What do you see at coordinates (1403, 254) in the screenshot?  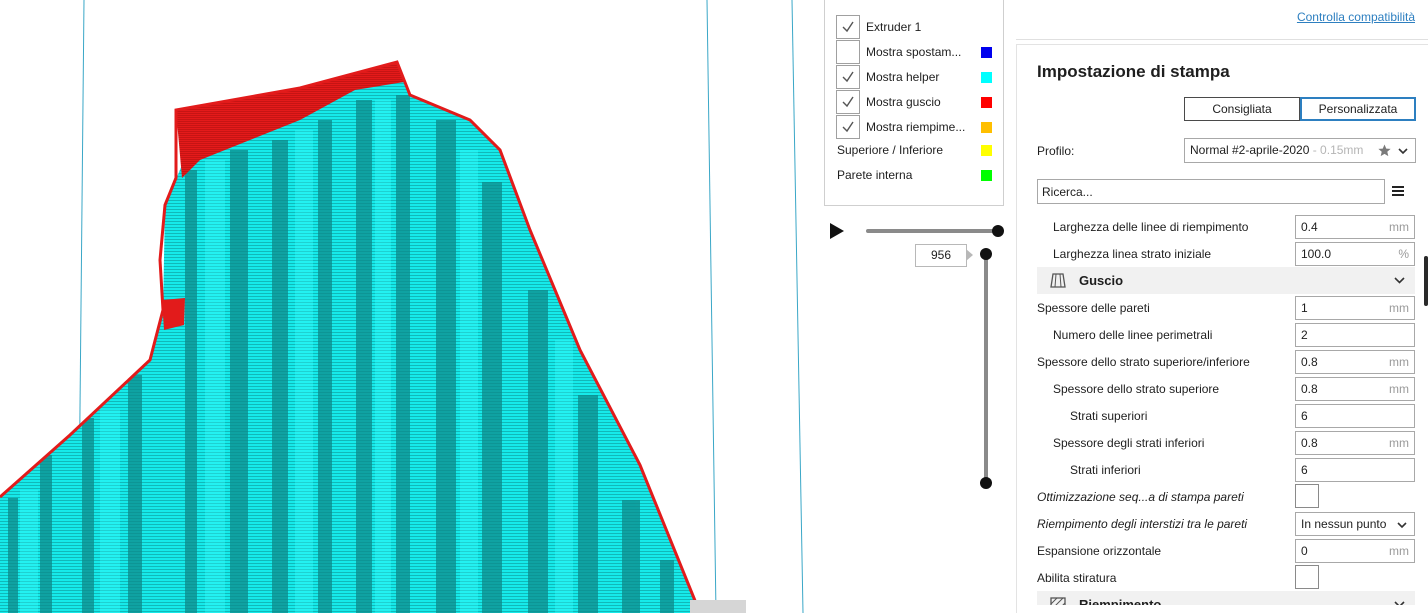 I see `setting-unit: %` at bounding box center [1403, 254].